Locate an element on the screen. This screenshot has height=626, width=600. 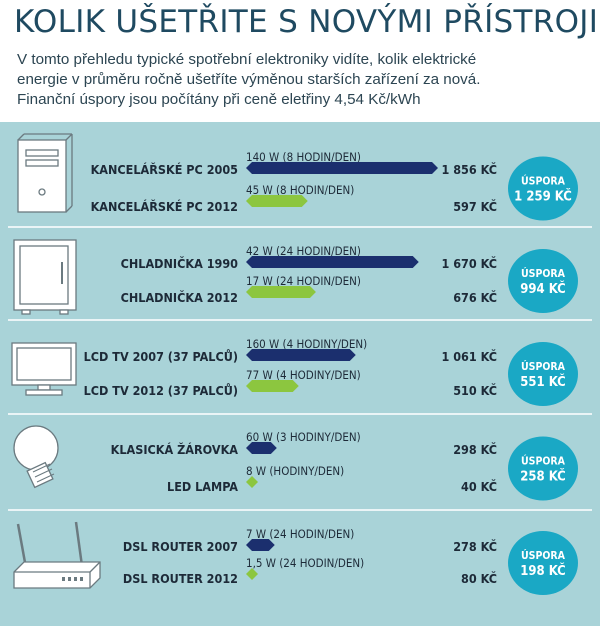
fridge-icon is located at coordinates (45, 277).